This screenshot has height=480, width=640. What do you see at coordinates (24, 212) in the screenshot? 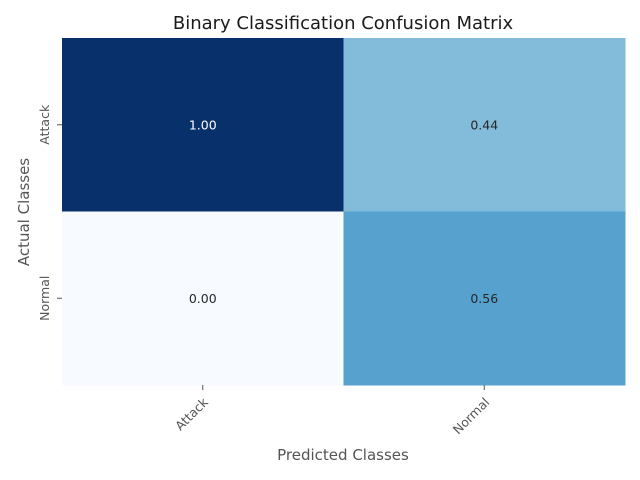
I see `y-axis-label: Actual Classes` at bounding box center [24, 212].